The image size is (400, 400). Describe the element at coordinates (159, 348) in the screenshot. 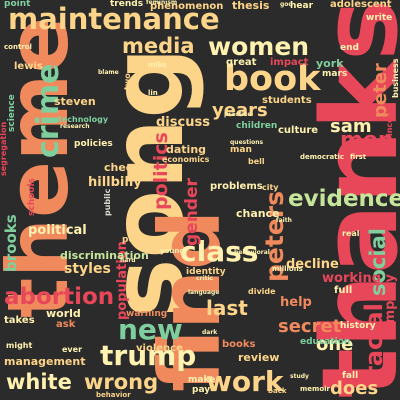

I see `word-violence: violence` at that location.